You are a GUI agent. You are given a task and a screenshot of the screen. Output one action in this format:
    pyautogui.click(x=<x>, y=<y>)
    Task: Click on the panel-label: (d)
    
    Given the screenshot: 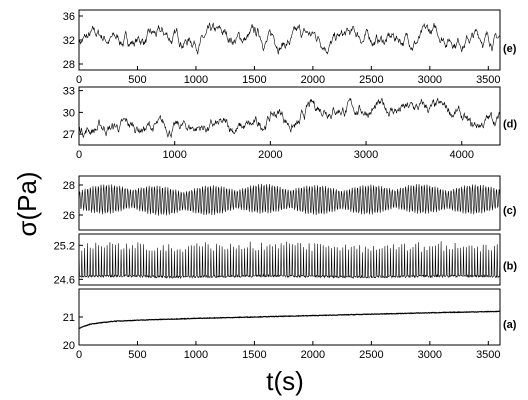 What is the action you would take?
    pyautogui.click(x=510, y=125)
    